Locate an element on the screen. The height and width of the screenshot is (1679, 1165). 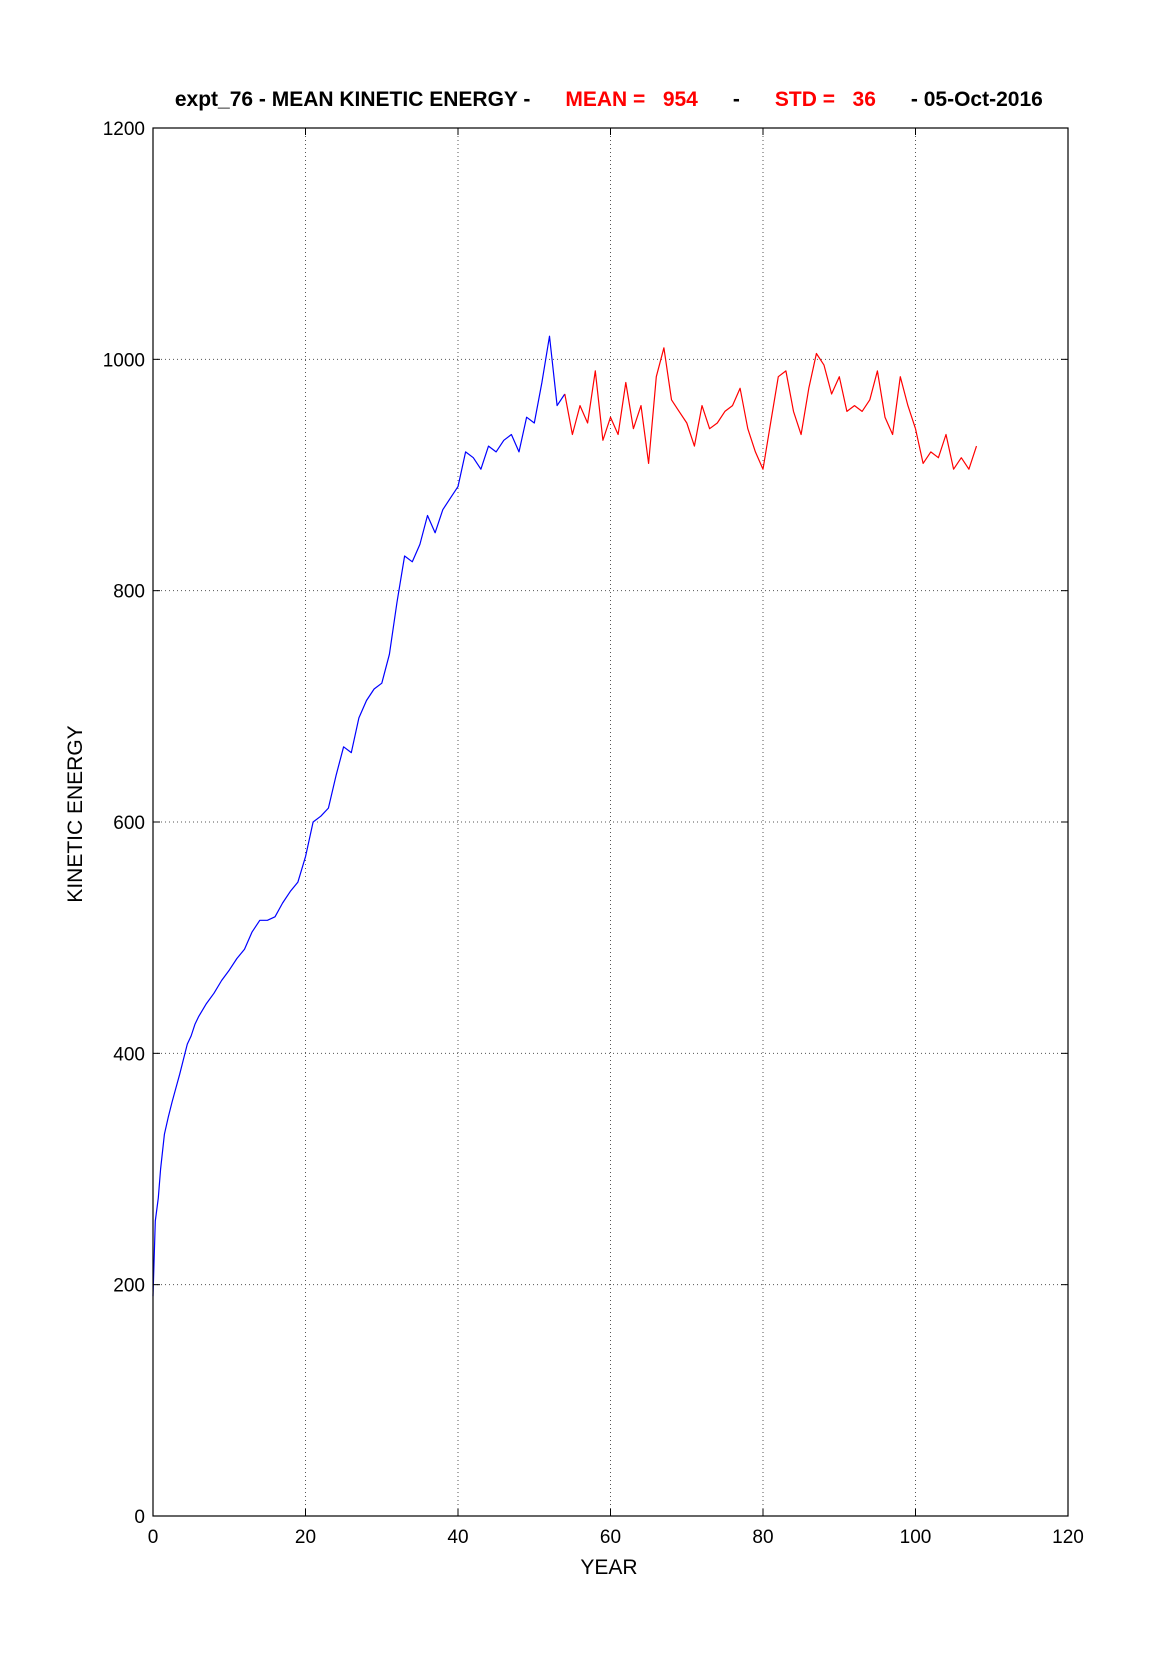
x-tick-label: 0 is located at coordinates (153, 1537).